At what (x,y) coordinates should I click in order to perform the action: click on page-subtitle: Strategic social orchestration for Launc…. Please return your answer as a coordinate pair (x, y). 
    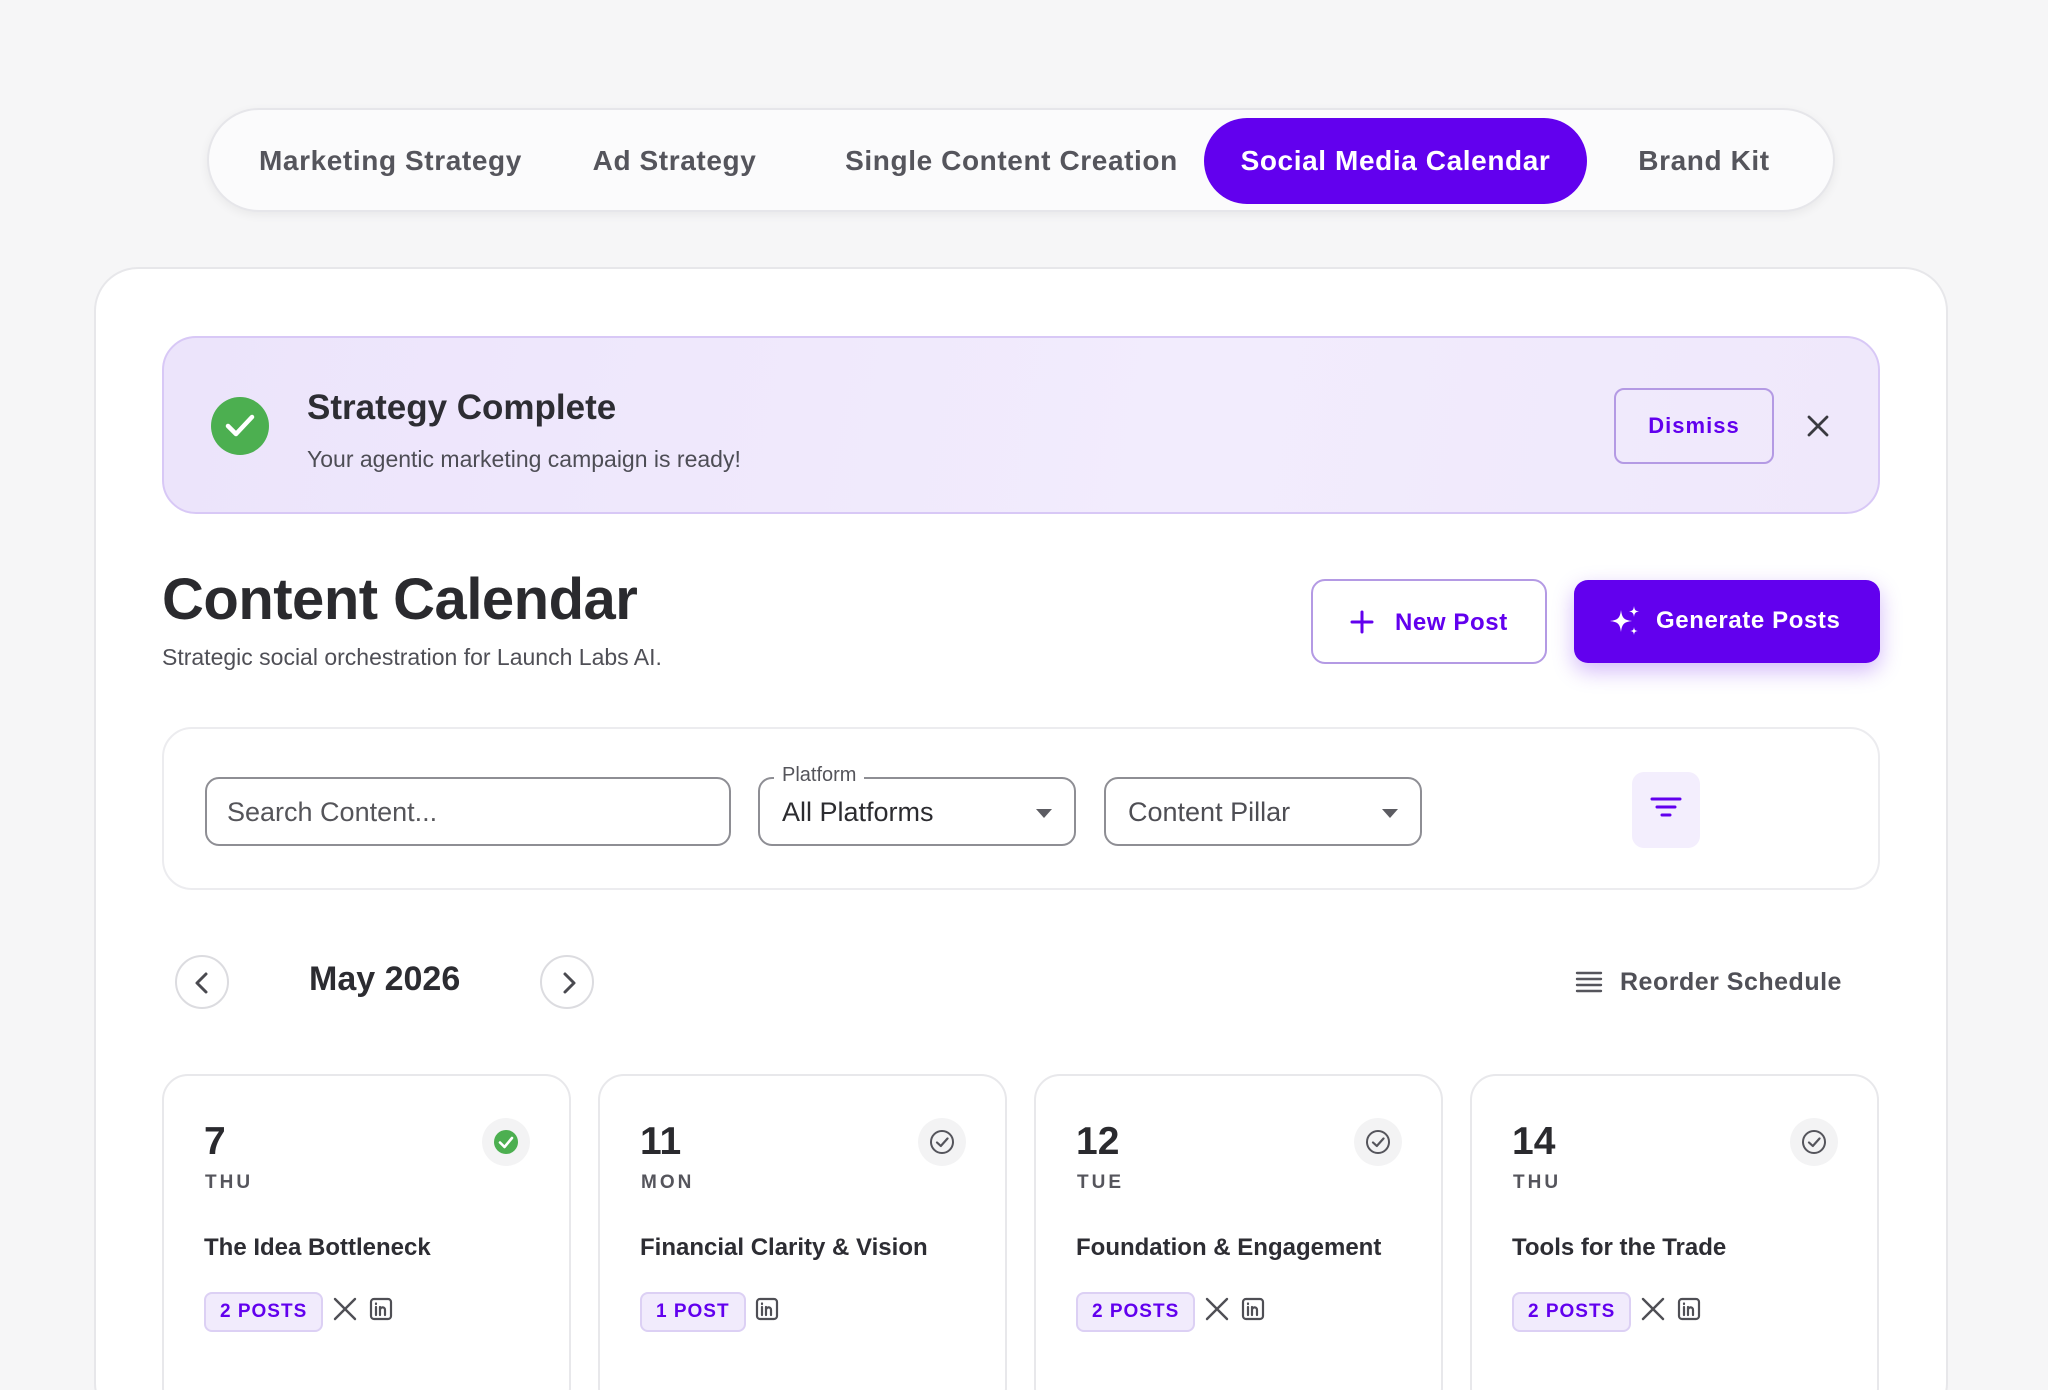
    Looking at the image, I should click on (412, 657).